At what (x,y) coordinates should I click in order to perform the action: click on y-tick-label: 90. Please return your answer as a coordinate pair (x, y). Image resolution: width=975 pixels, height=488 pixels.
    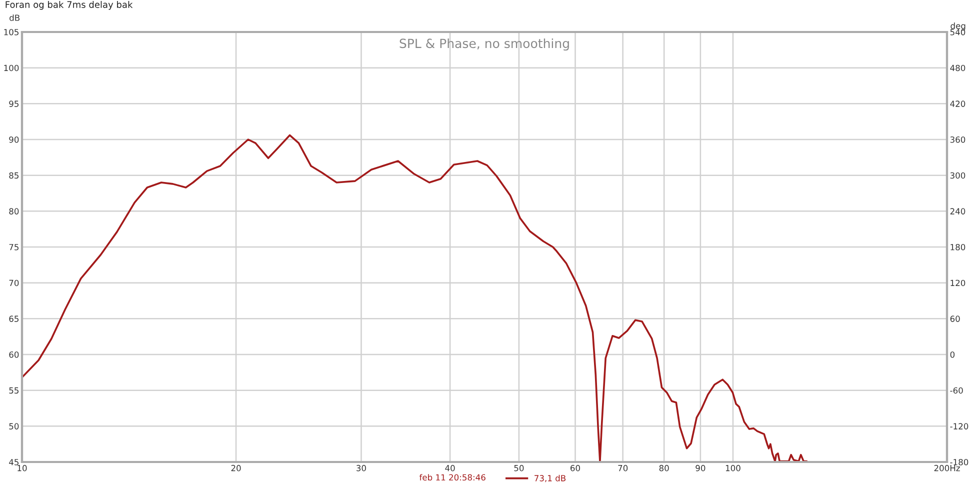
    Looking at the image, I should click on (14, 139).